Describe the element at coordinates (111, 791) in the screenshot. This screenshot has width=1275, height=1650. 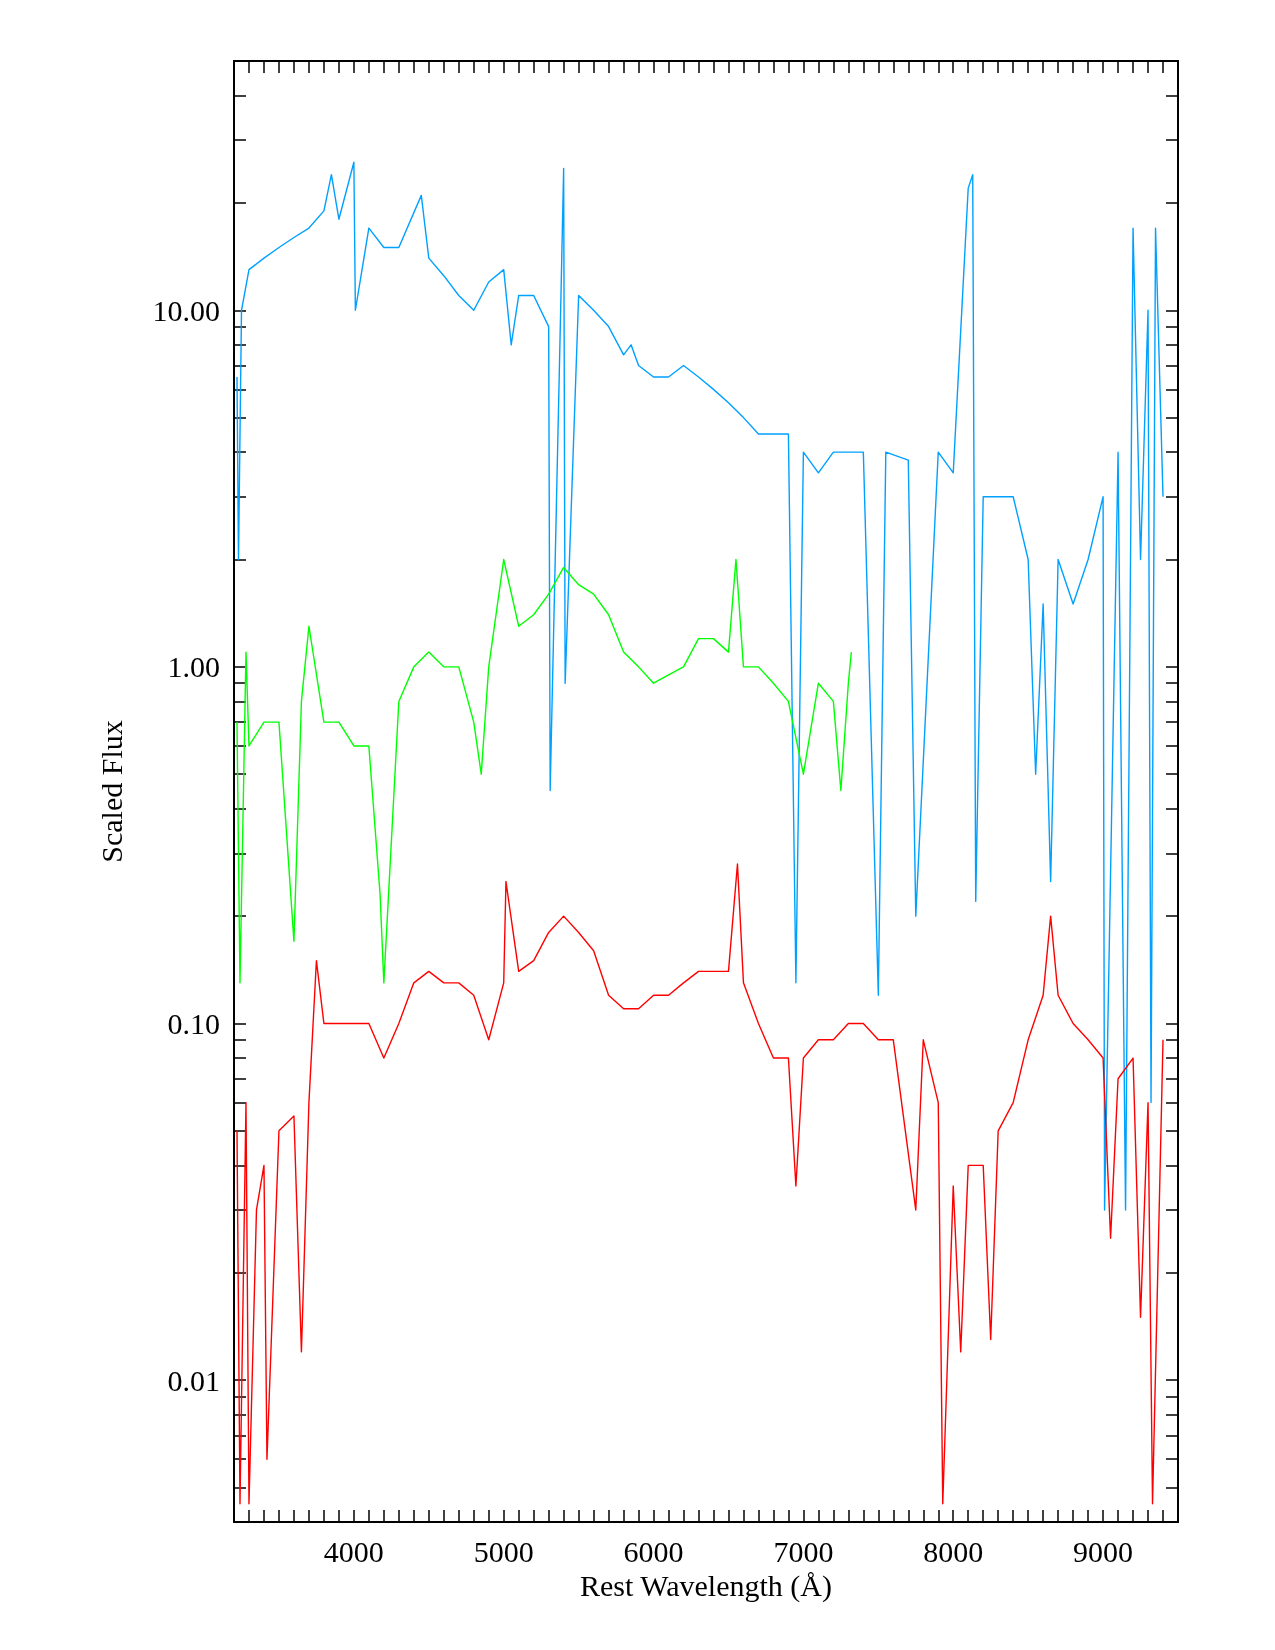
I see `y-axis-title: Scaled Flux` at that location.